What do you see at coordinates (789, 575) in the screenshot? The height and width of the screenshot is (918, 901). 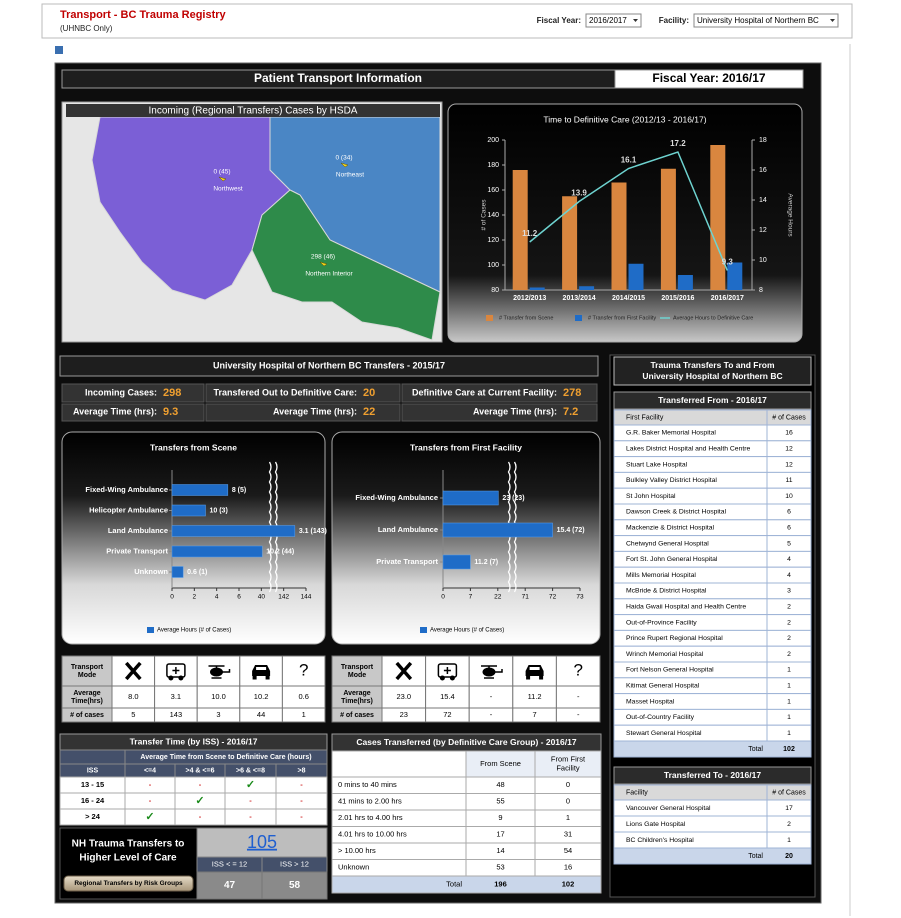 I see `case-count: 4` at bounding box center [789, 575].